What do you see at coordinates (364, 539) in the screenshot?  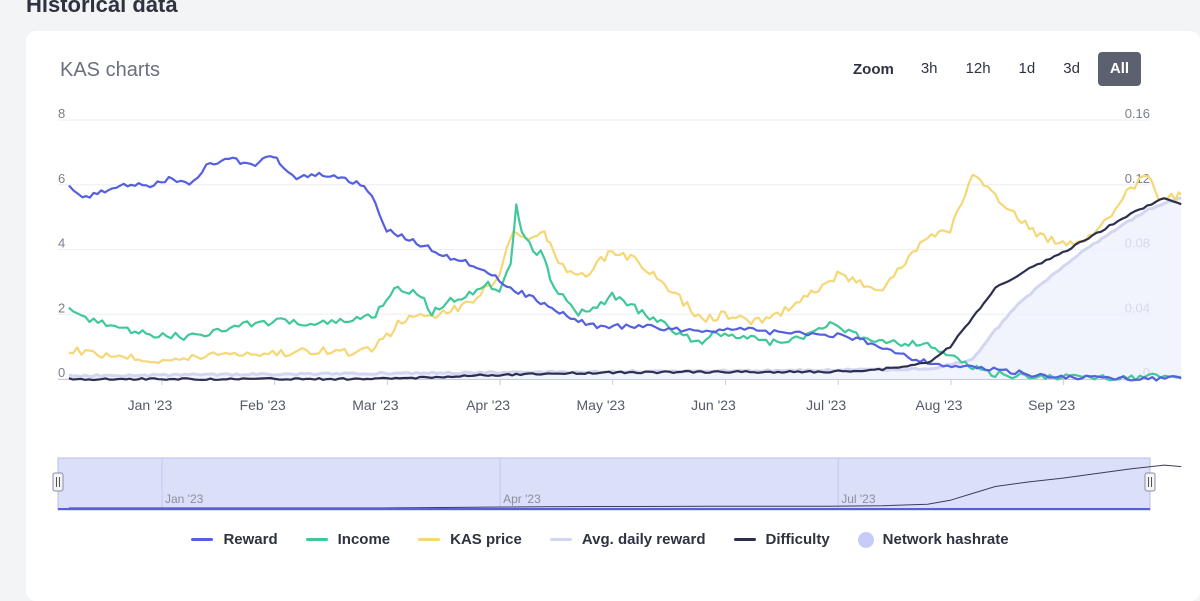 I see `legend-label: Income` at bounding box center [364, 539].